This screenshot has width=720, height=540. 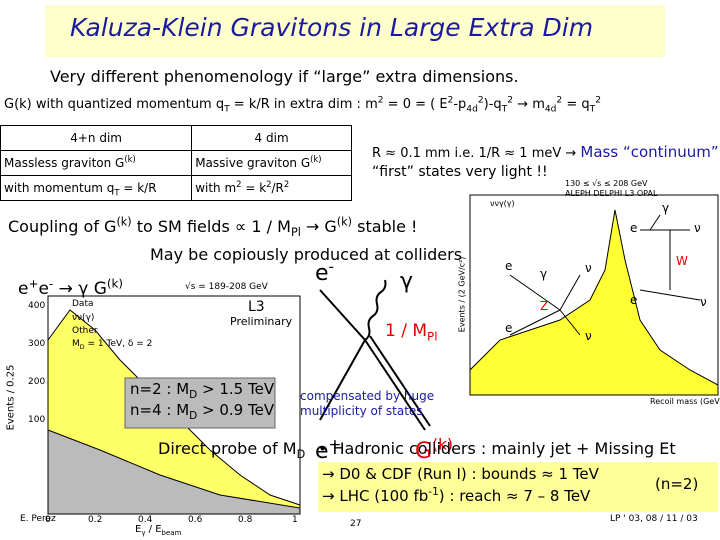 What do you see at coordinates (677, 484) in the screenshot?
I see `hadron-note: (n=2)` at bounding box center [677, 484].